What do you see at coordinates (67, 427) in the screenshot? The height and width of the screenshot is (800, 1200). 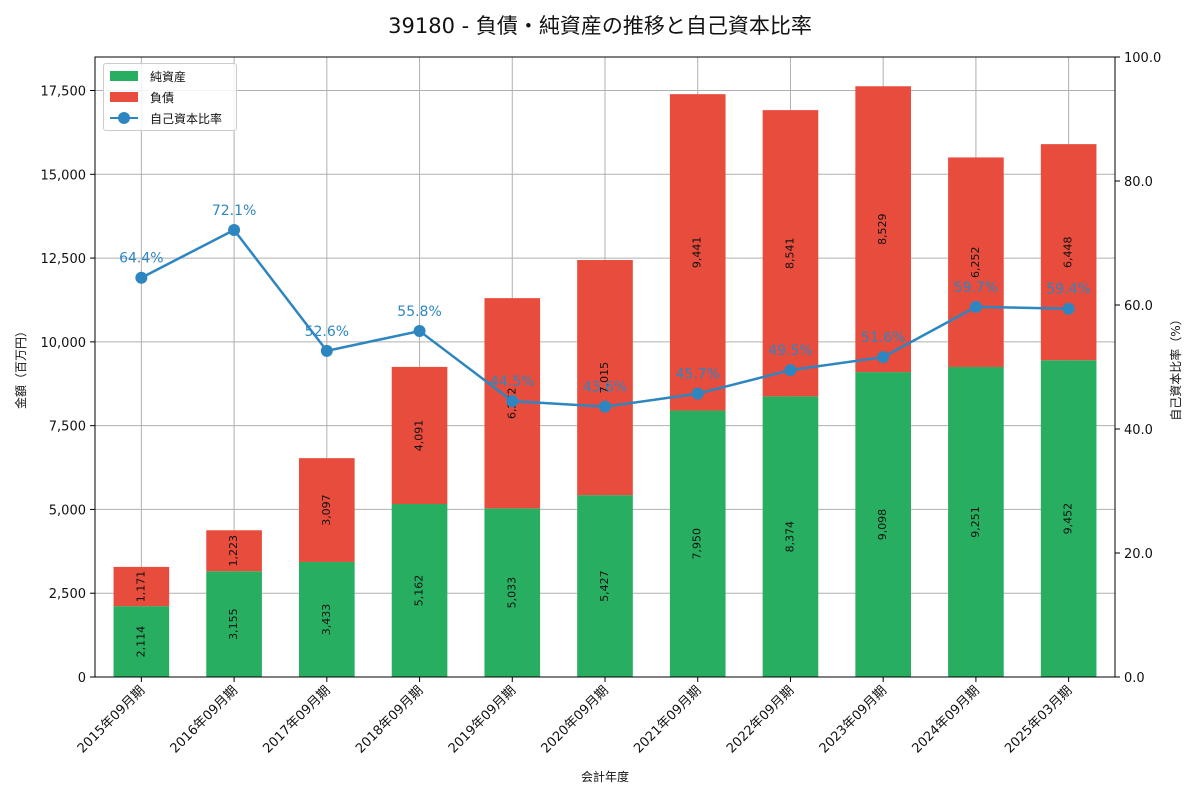 I see `y-tick-label-left: 7,500` at bounding box center [67, 427].